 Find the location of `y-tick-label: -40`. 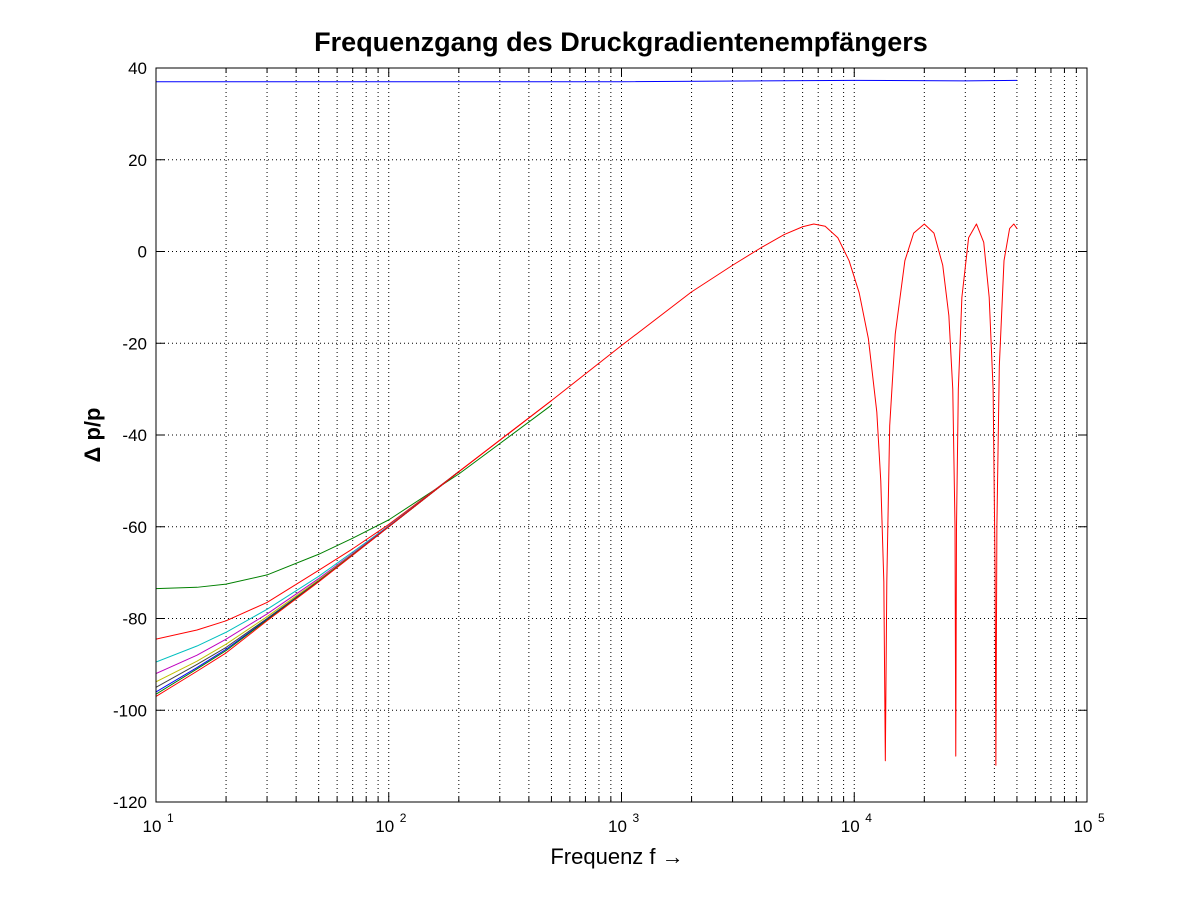

y-tick-label: -40 is located at coordinates (134, 435).